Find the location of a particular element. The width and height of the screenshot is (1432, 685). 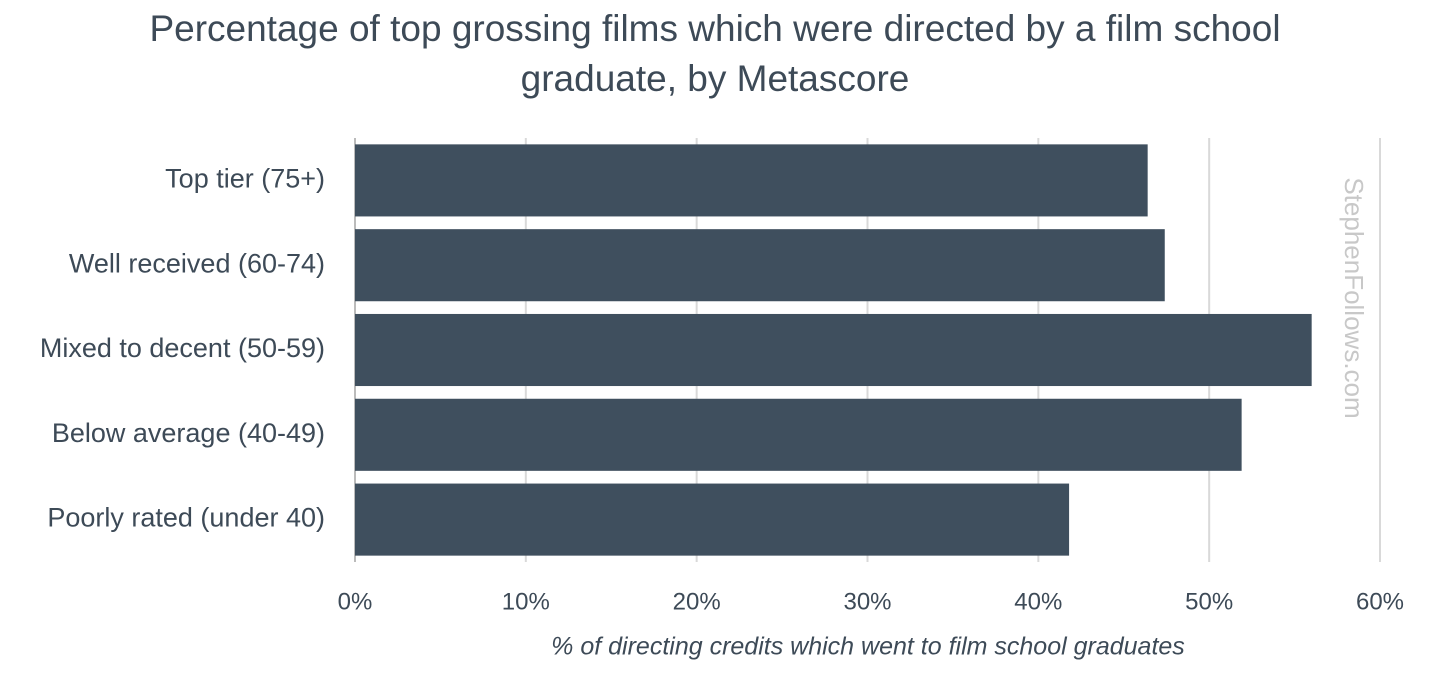

x-tick-label: 30% is located at coordinates (867, 601).